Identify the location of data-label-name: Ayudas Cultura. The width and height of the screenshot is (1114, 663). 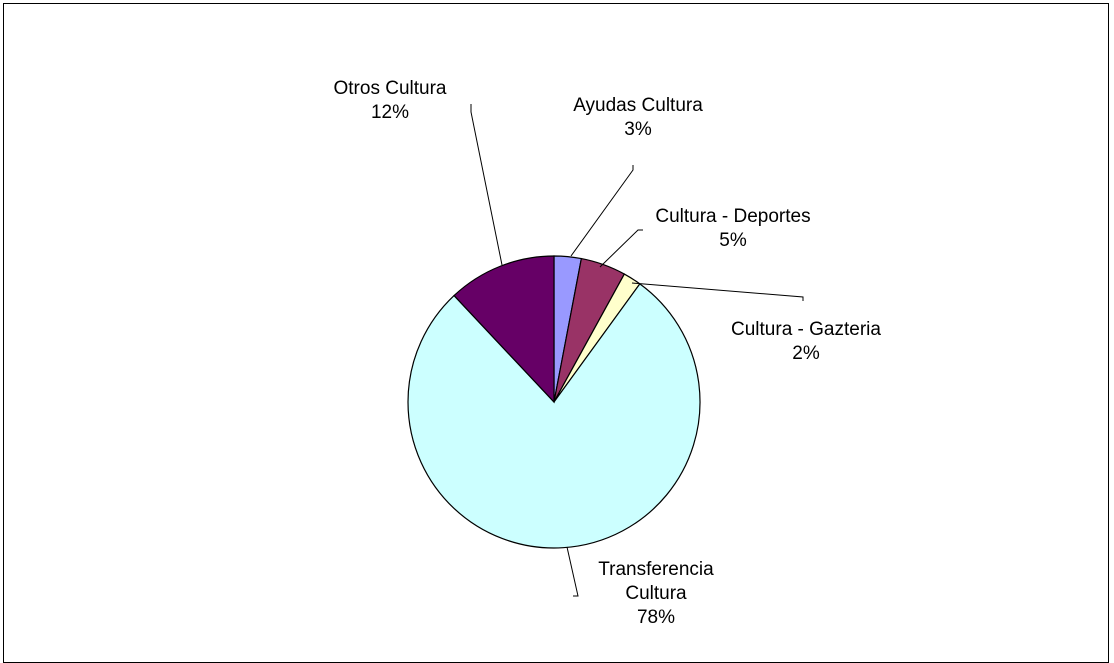
(638, 105).